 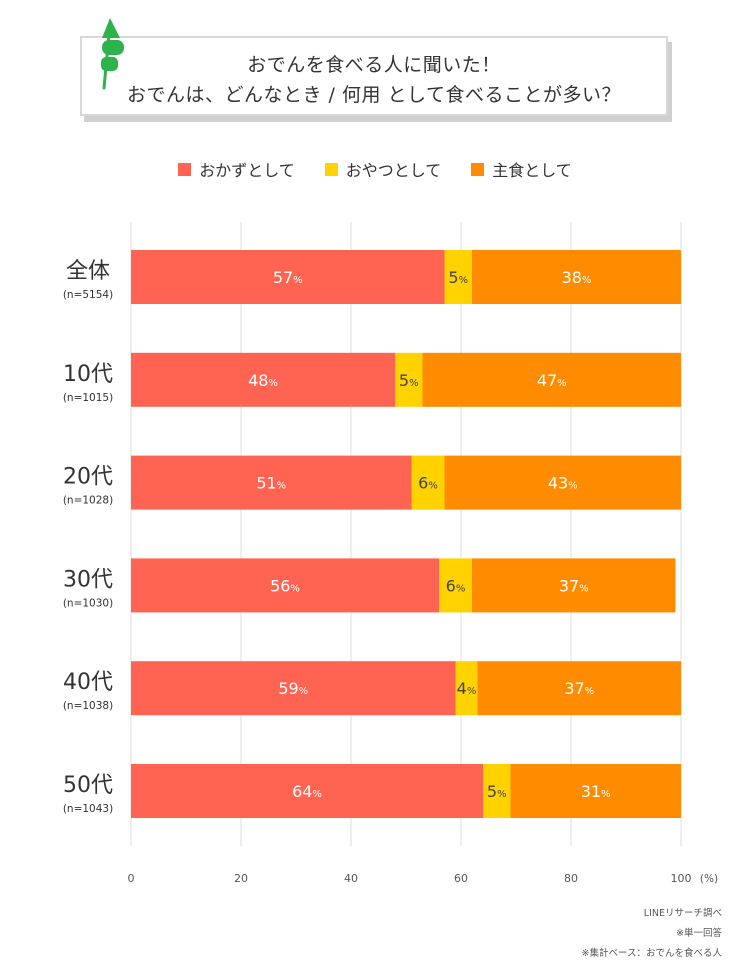 What do you see at coordinates (374, 65) in the screenshot?
I see `chart-title-line1: おでんを食べる人に聞いた！` at bounding box center [374, 65].